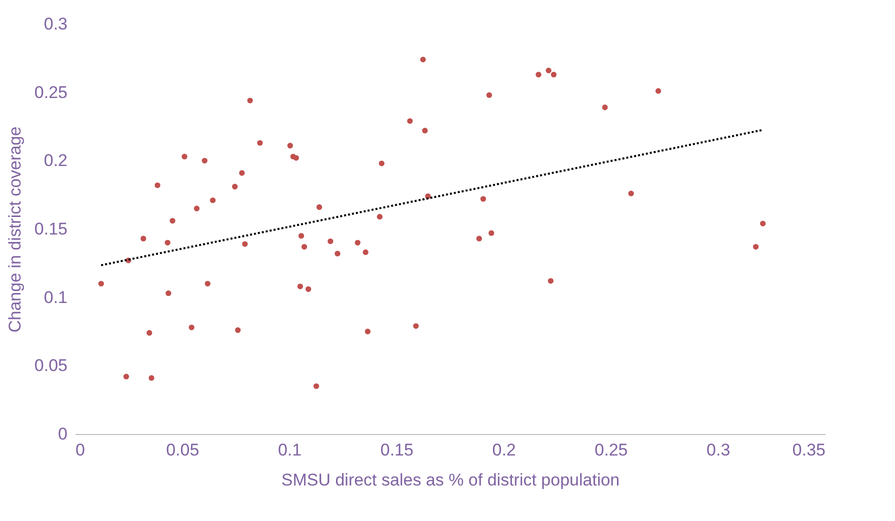  I want to click on y-tick-label: 0, so click(63, 434).